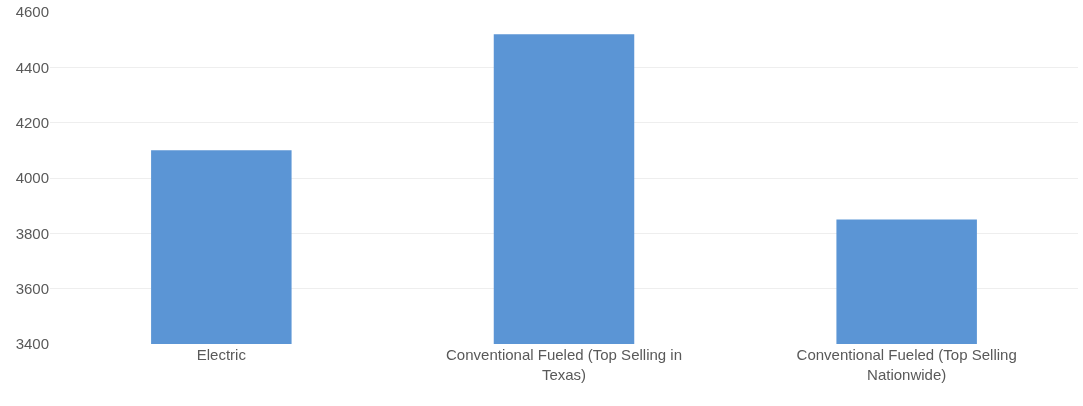 This screenshot has height=406, width=1083. Describe the element at coordinates (32, 67) in the screenshot. I see `y-tick-label: 4400` at that location.